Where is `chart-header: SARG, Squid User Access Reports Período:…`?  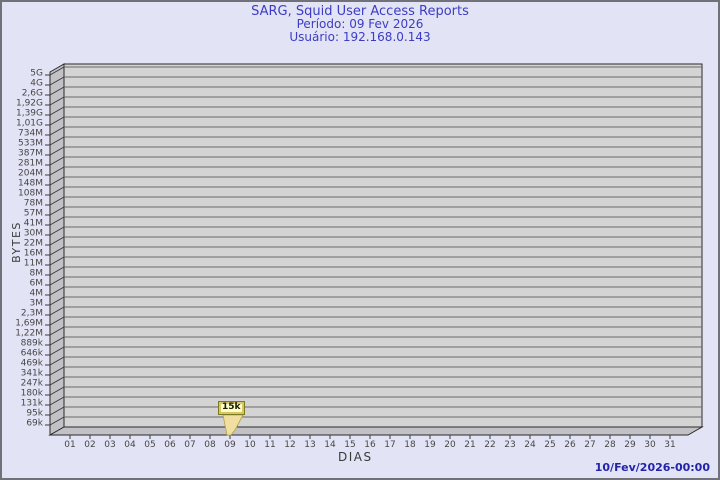 chart-header: SARG, Squid User Access Reports Período:… is located at coordinates (360, 24).